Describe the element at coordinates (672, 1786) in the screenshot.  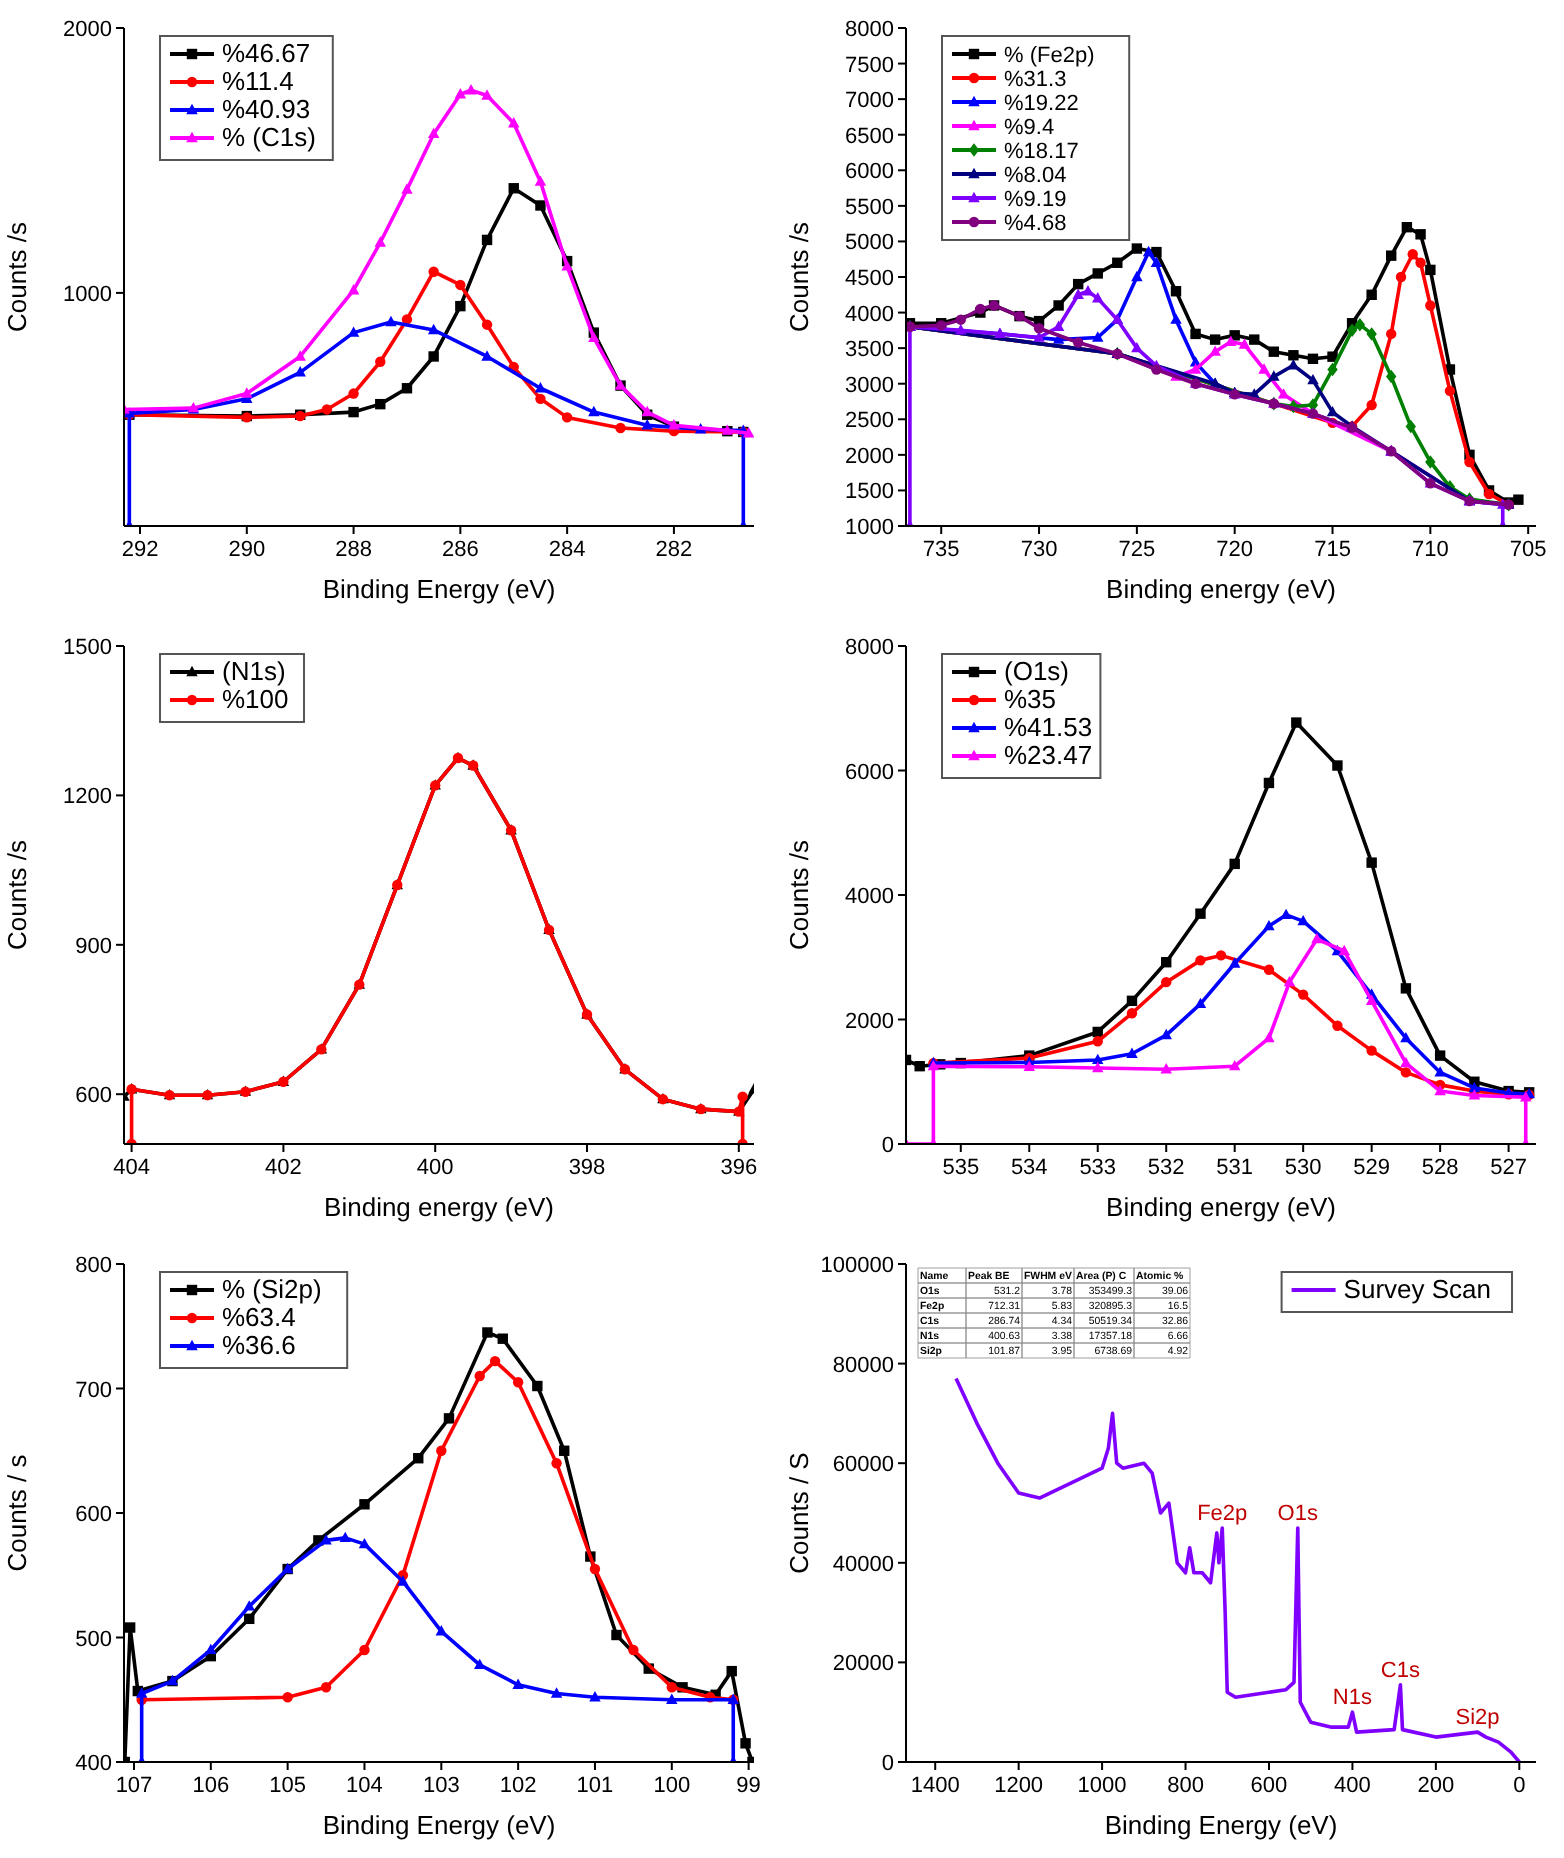
I see `x-tick-label: 100` at that location.